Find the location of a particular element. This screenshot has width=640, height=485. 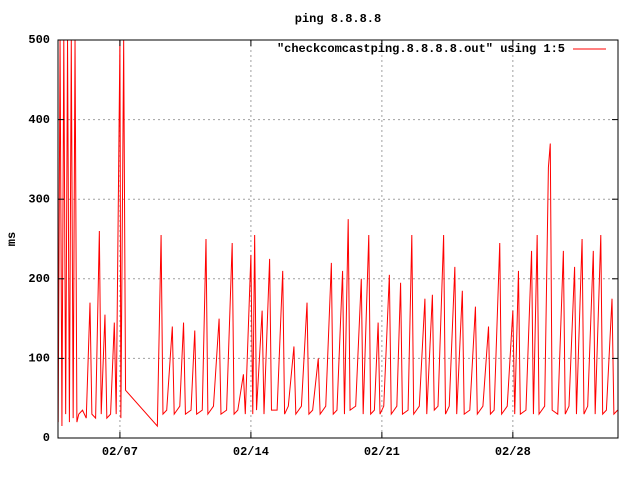

y-tick-label: 400 is located at coordinates (39, 120).